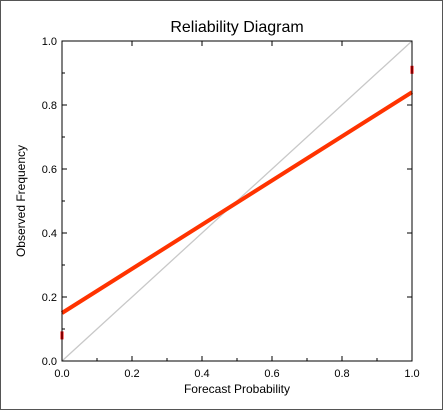 Image resolution: width=443 pixels, height=410 pixels. I want to click on y-tick-label: 1.0, so click(49, 42).